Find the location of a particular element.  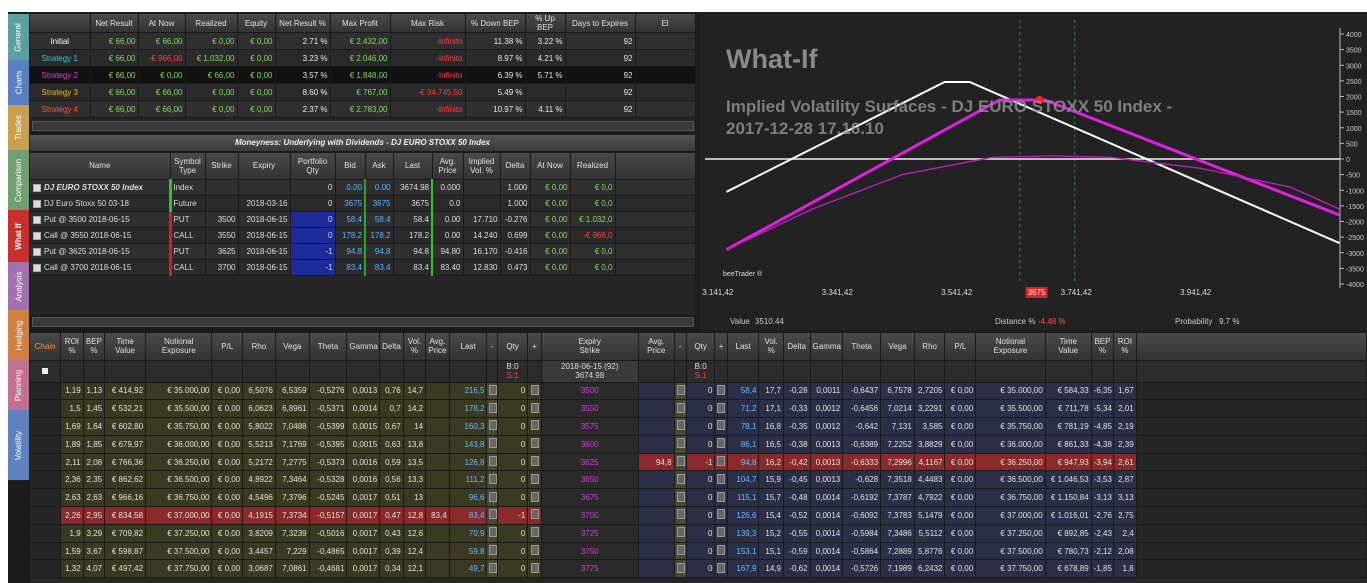

side-tab: Volatility is located at coordinates (18, 445).